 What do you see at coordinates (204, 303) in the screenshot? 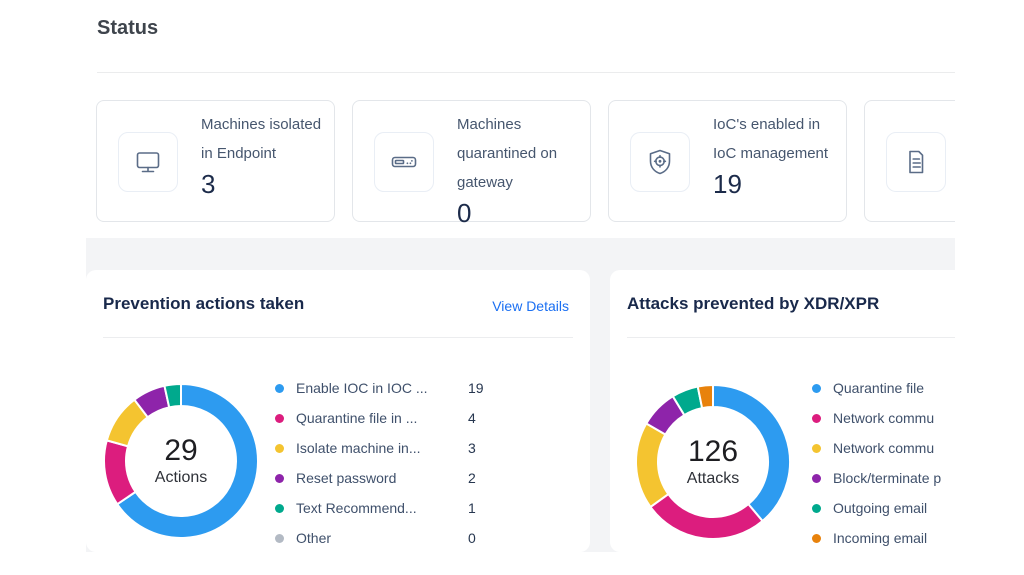
I see `panel-title: Prevention actions taken` at bounding box center [204, 303].